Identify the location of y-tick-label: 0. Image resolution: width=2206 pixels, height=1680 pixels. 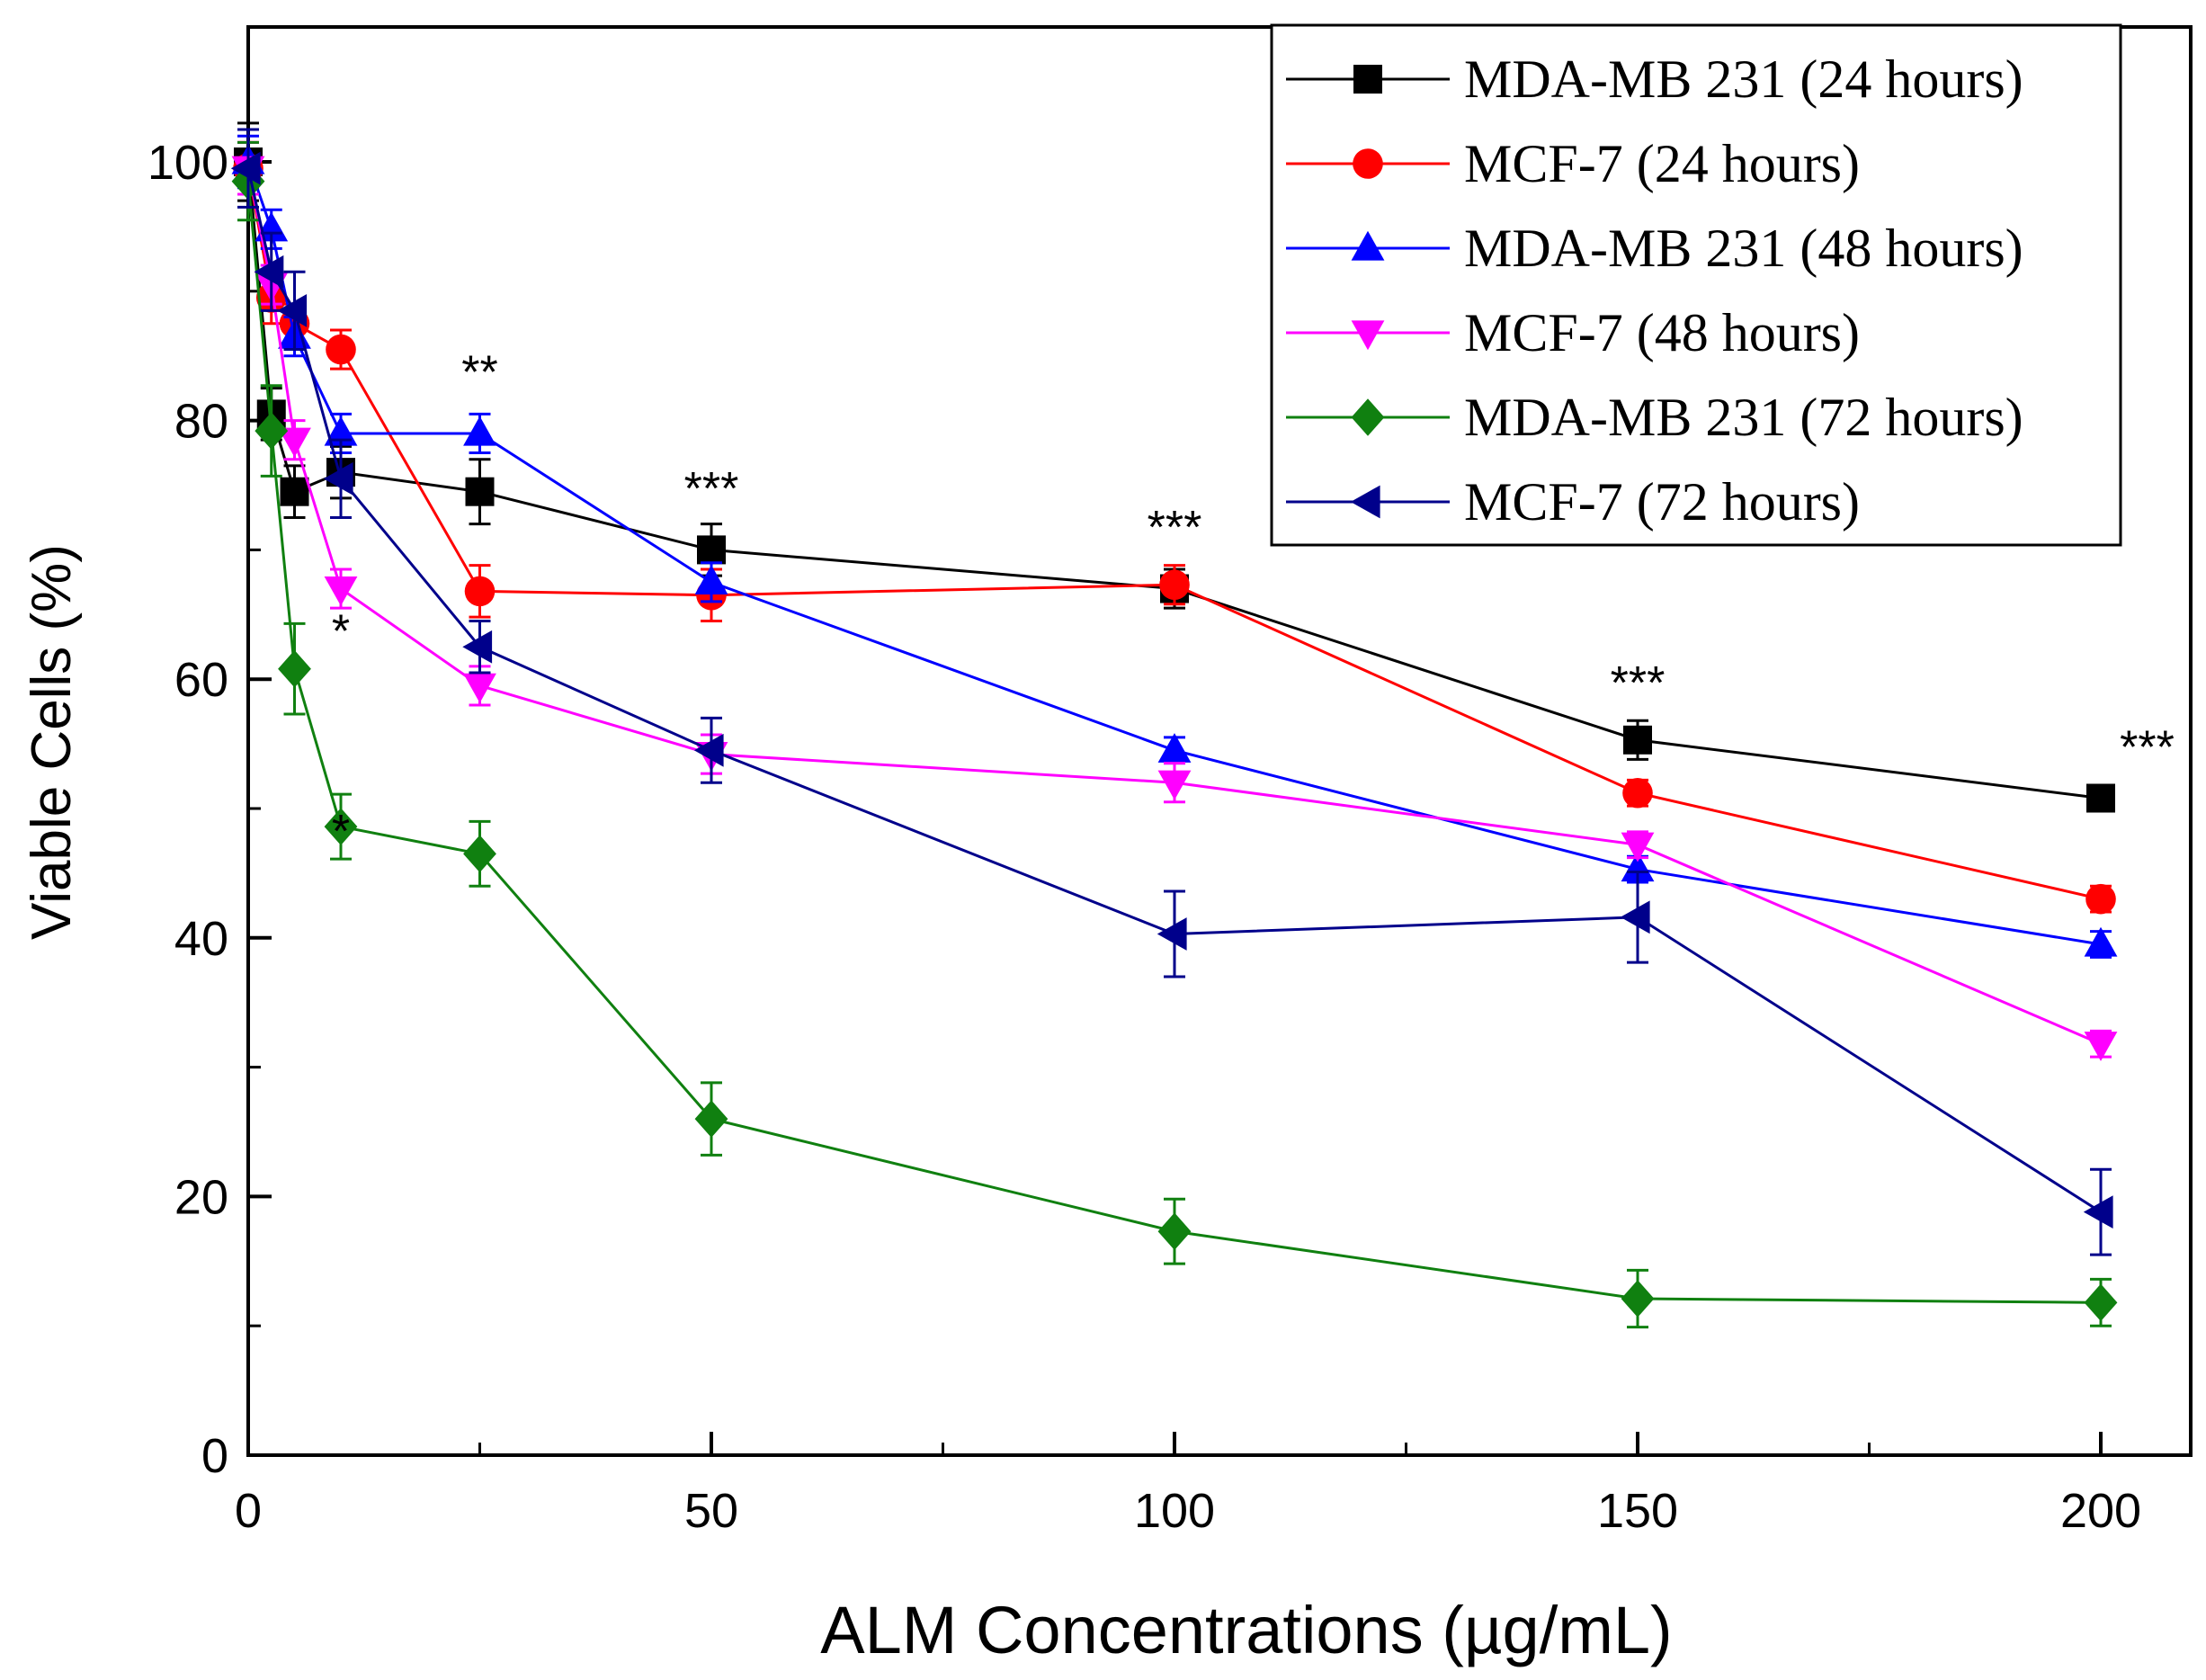
(214, 1456).